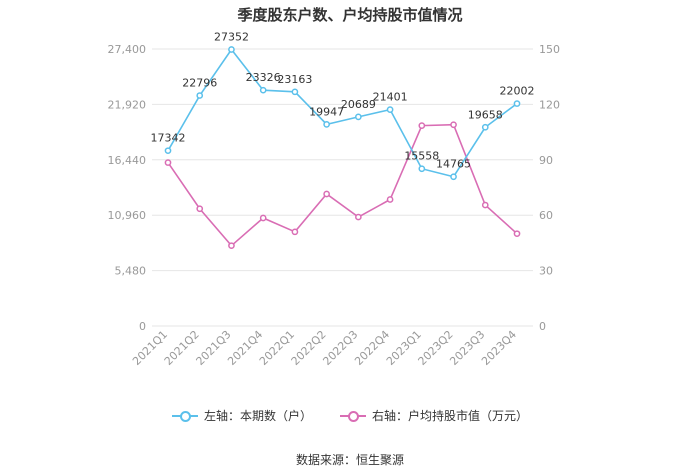 Image resolution: width=700 pixels, height=474 pixels. Describe the element at coordinates (127, 215) in the screenshot. I see `y-left-tick-label: 10,960` at that location.